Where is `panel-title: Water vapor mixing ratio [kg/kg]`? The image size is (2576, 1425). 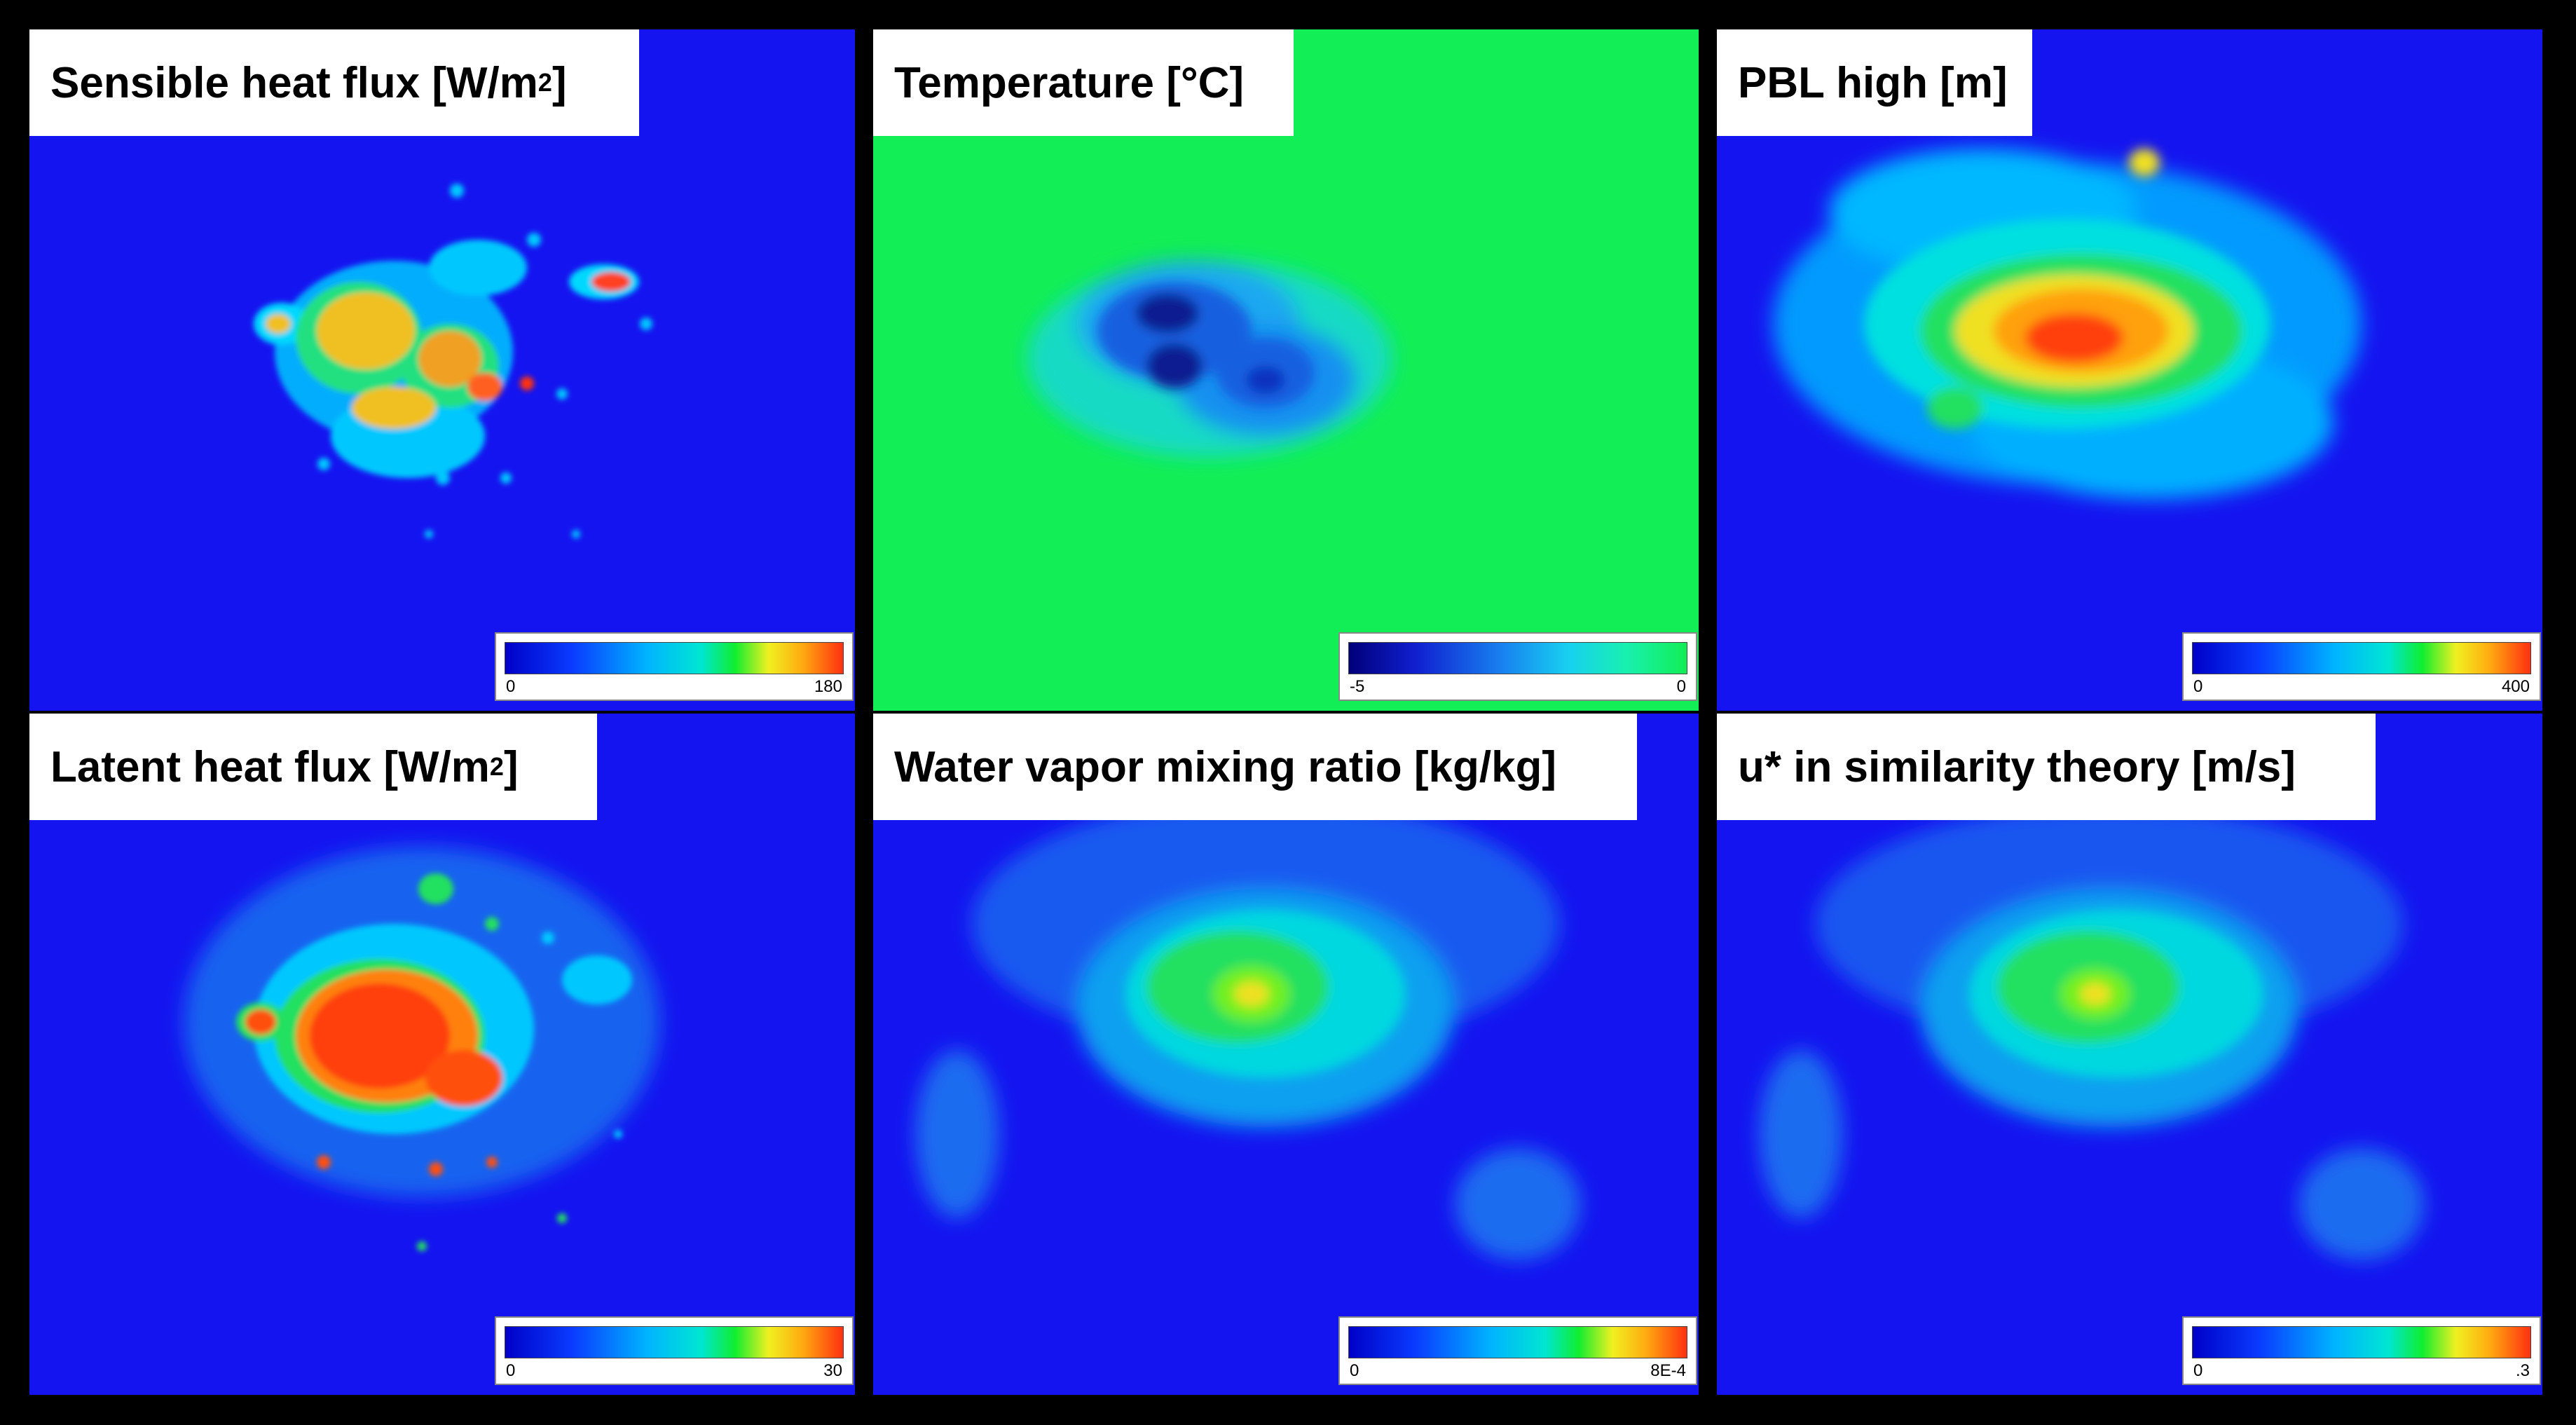
panel-title: Water vapor mixing ratio [kg/kg] is located at coordinates (1255, 767).